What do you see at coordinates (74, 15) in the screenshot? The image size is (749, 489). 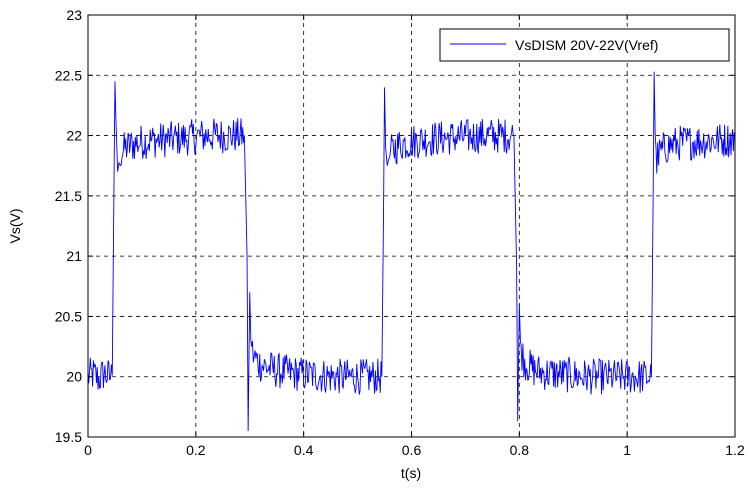 I see `y-tick-label: 23` at bounding box center [74, 15].